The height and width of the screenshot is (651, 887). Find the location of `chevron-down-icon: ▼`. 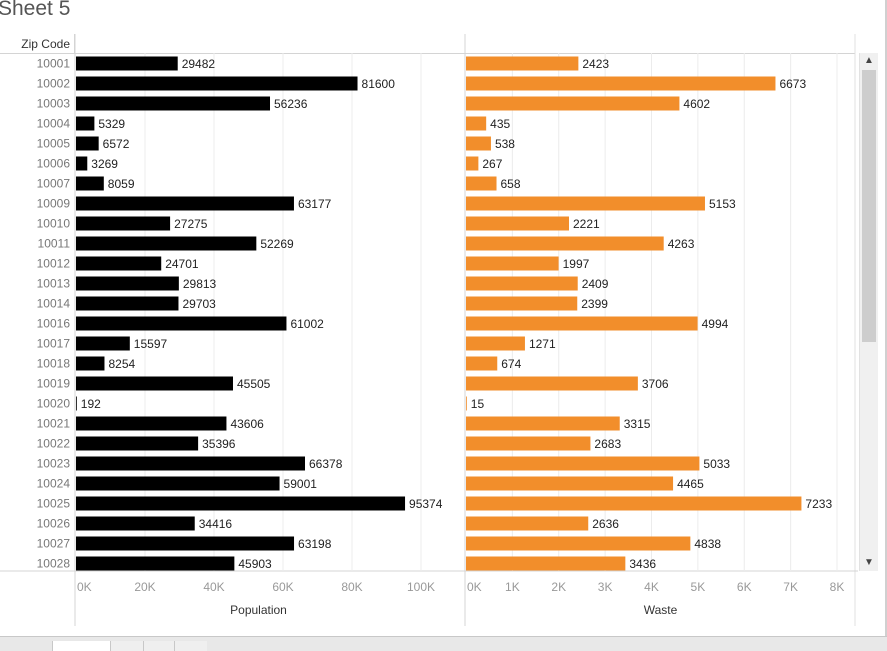

chevron-down-icon: ▼ is located at coordinates (869, 562).